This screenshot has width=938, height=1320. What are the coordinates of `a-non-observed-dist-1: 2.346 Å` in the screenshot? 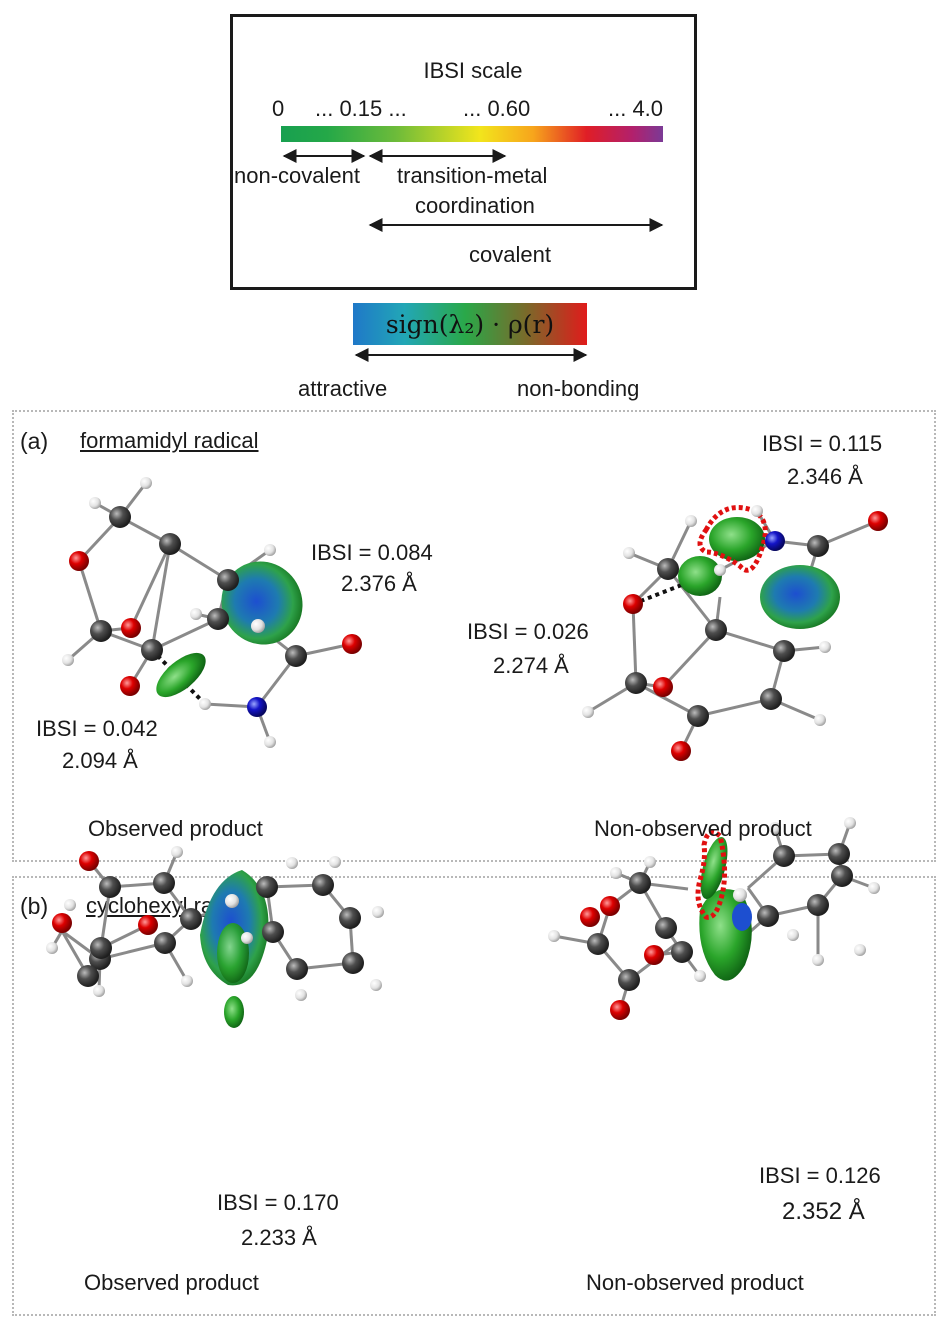 It's located at (825, 476).